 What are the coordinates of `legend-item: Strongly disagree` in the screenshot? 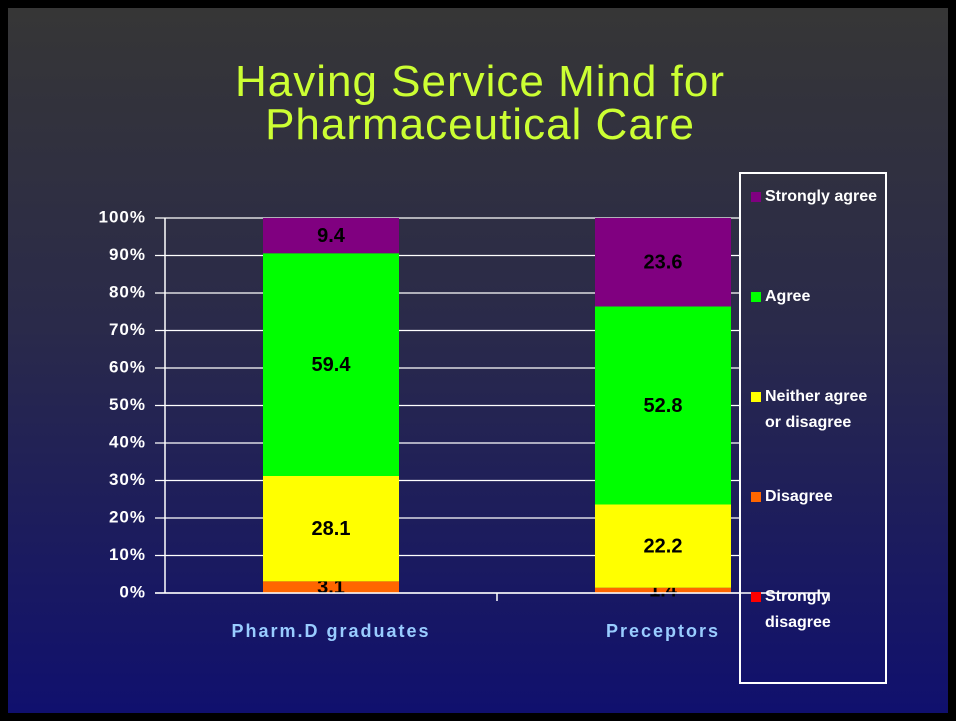 It's located at (816, 610).